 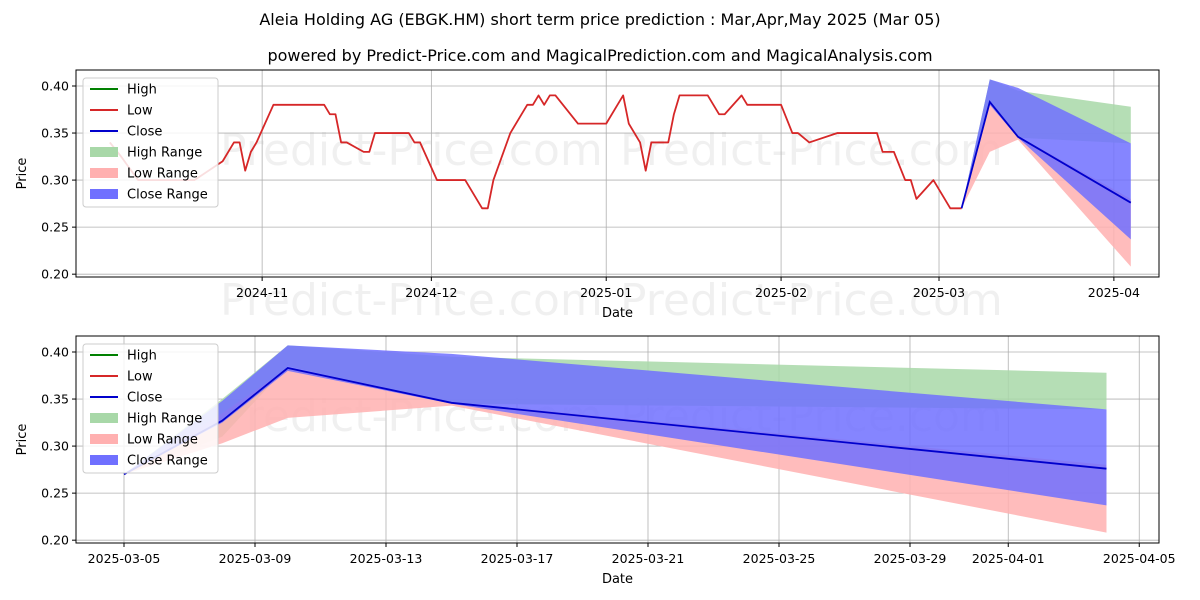 I want to click on low-range-area, so click(x=1046, y=184).